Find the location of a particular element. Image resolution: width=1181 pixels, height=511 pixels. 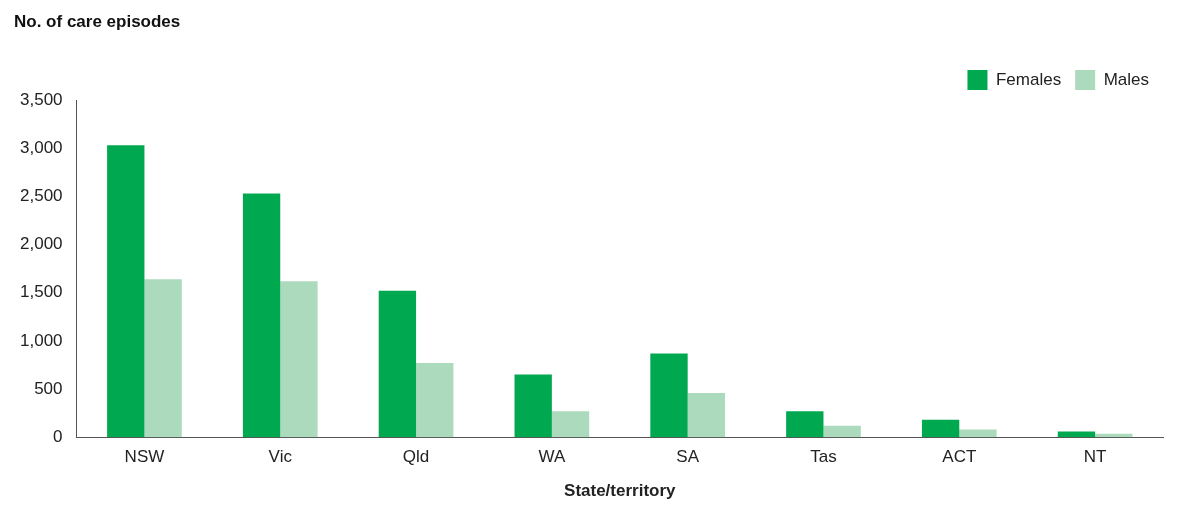

legend-label: Males is located at coordinates (1126, 79).